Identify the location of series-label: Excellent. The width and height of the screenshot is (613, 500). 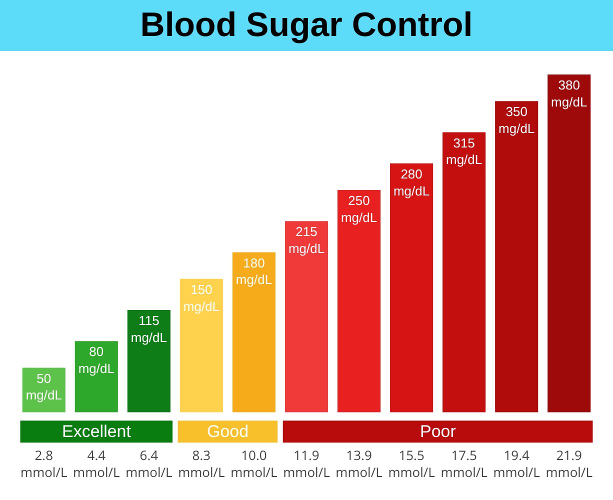
(97, 431).